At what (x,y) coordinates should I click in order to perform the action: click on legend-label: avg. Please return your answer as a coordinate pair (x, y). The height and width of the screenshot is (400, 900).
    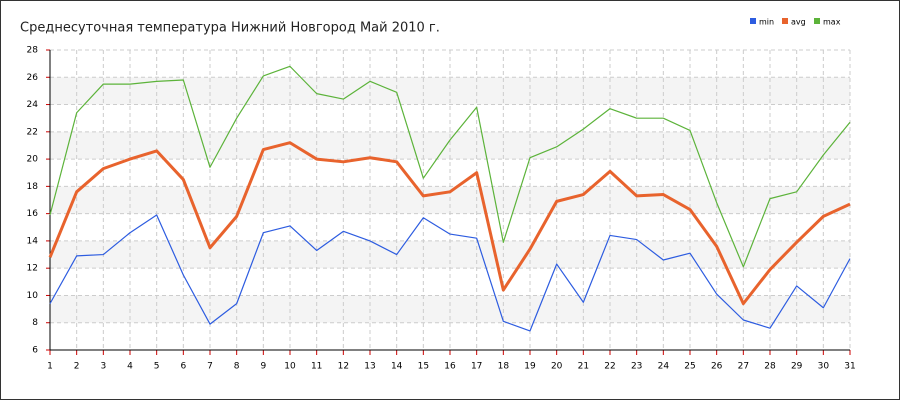
    Looking at the image, I should click on (798, 22).